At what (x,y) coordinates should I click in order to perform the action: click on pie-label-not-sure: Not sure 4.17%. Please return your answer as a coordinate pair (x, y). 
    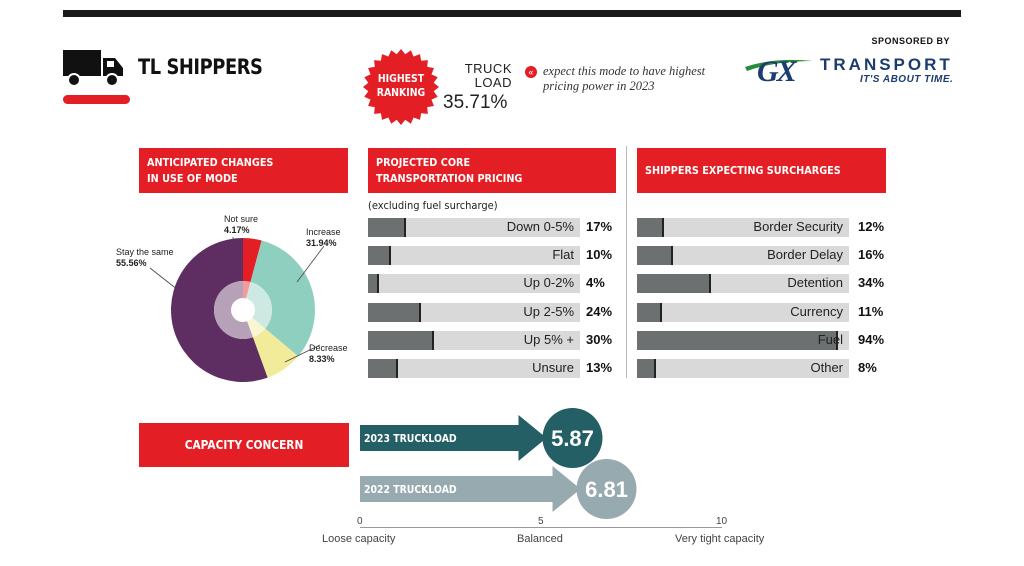
    Looking at the image, I should click on (241, 225).